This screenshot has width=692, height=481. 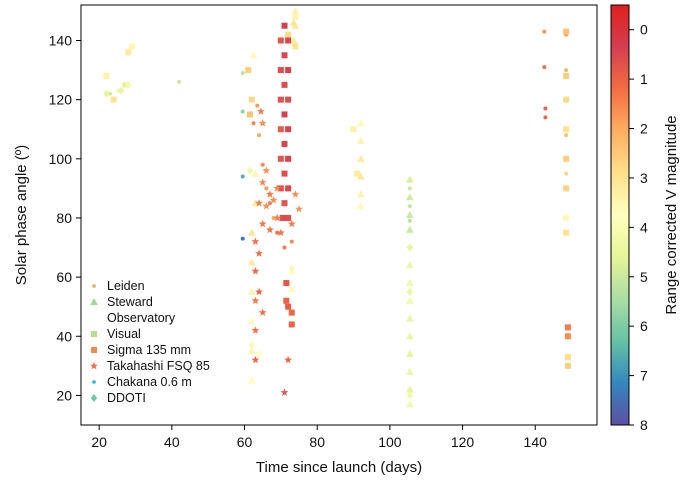 I want to click on x-tick-label: 140, so click(x=536, y=442).